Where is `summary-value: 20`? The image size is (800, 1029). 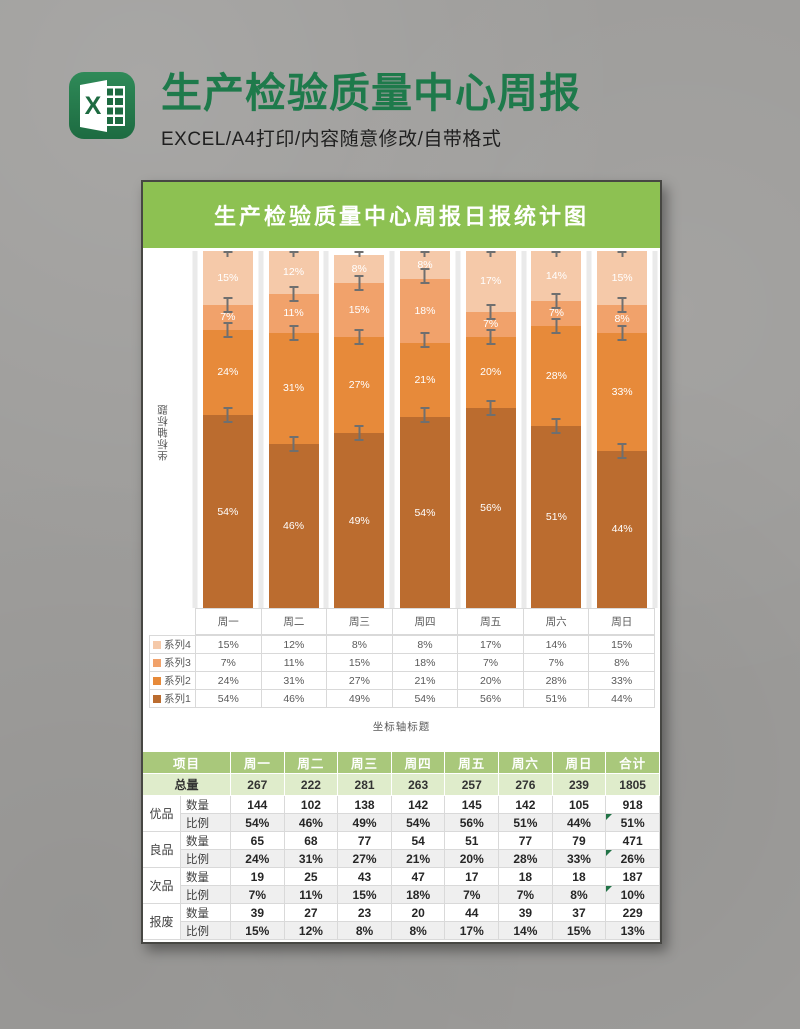 summary-value: 20 is located at coordinates (418, 913).